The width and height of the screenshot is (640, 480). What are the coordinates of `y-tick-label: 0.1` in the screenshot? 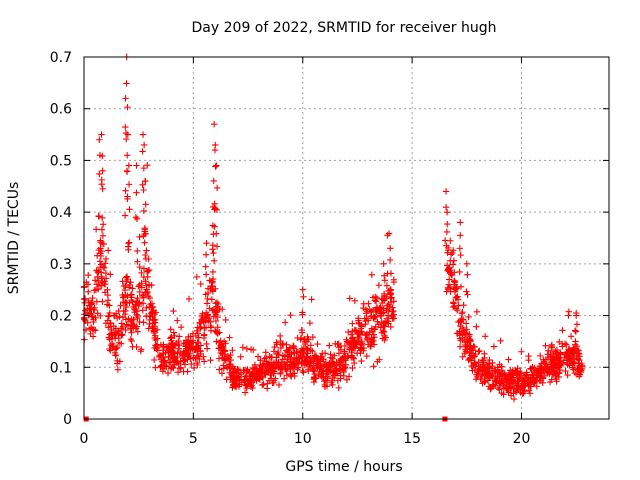 It's located at (61, 368).